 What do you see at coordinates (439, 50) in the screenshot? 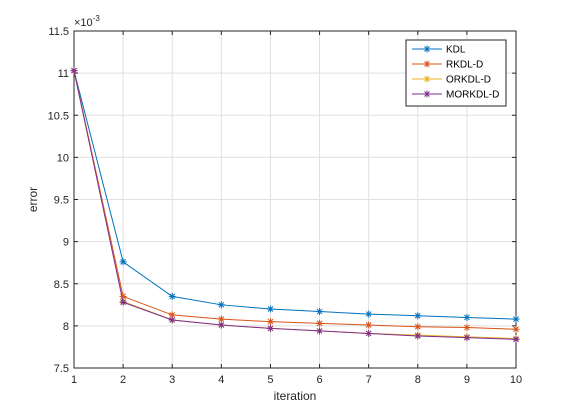
I see `legend-entry-kdl: KDL` at bounding box center [439, 50].